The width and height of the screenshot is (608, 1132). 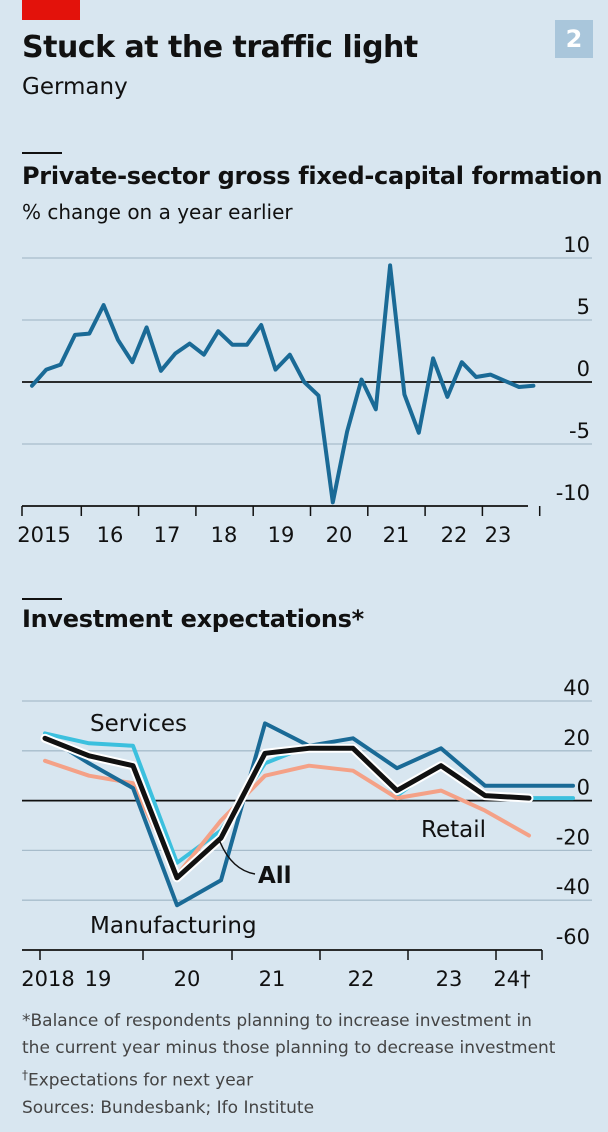 What do you see at coordinates (573, 887) in the screenshot?
I see `y-tick-label: -40` at bounding box center [573, 887].